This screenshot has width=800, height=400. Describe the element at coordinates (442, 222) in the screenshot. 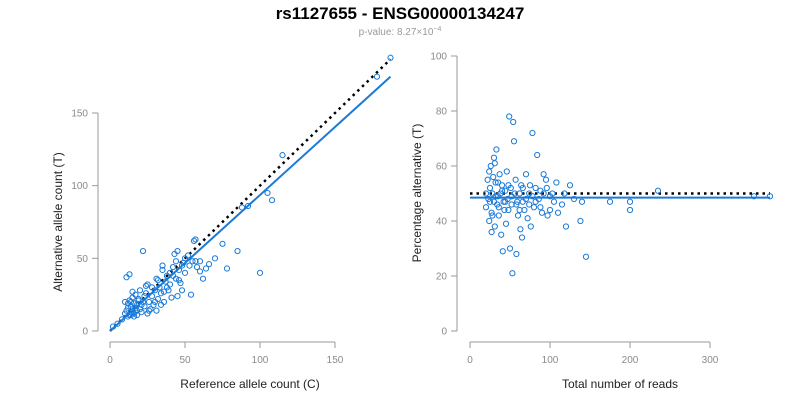

I see `y-tick-label: 40` at that location.